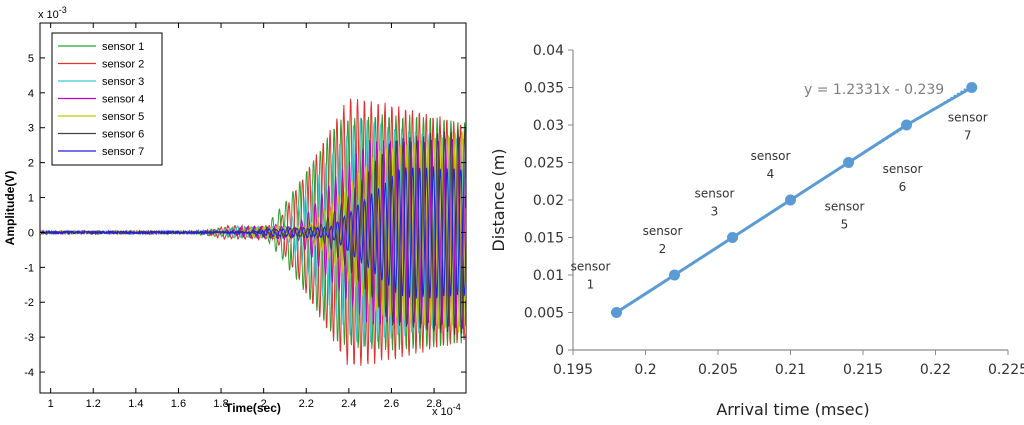 The image size is (1024, 425). I want to click on right-y-tick-label: 0, so click(559, 351).